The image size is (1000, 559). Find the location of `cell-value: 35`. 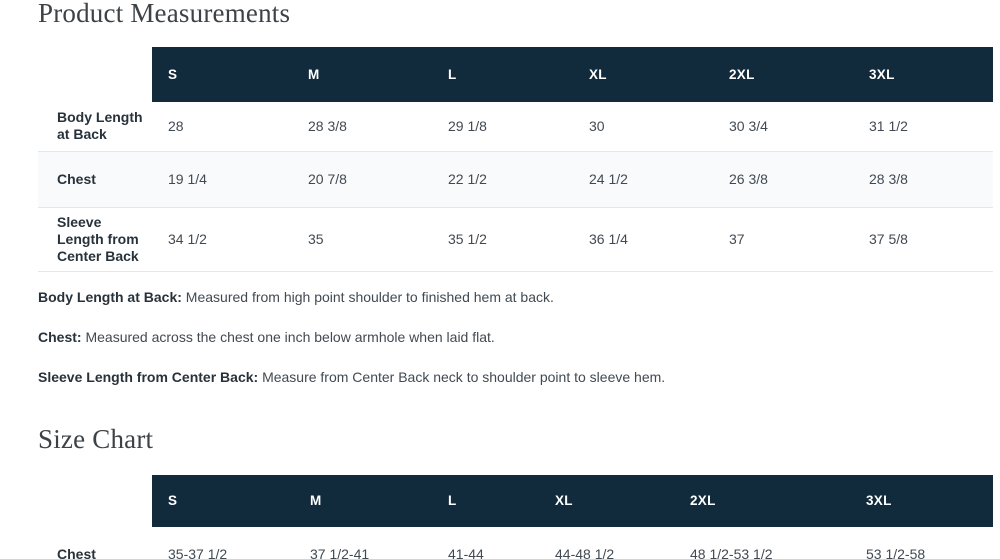

cell-value: 35 is located at coordinates (316, 238).